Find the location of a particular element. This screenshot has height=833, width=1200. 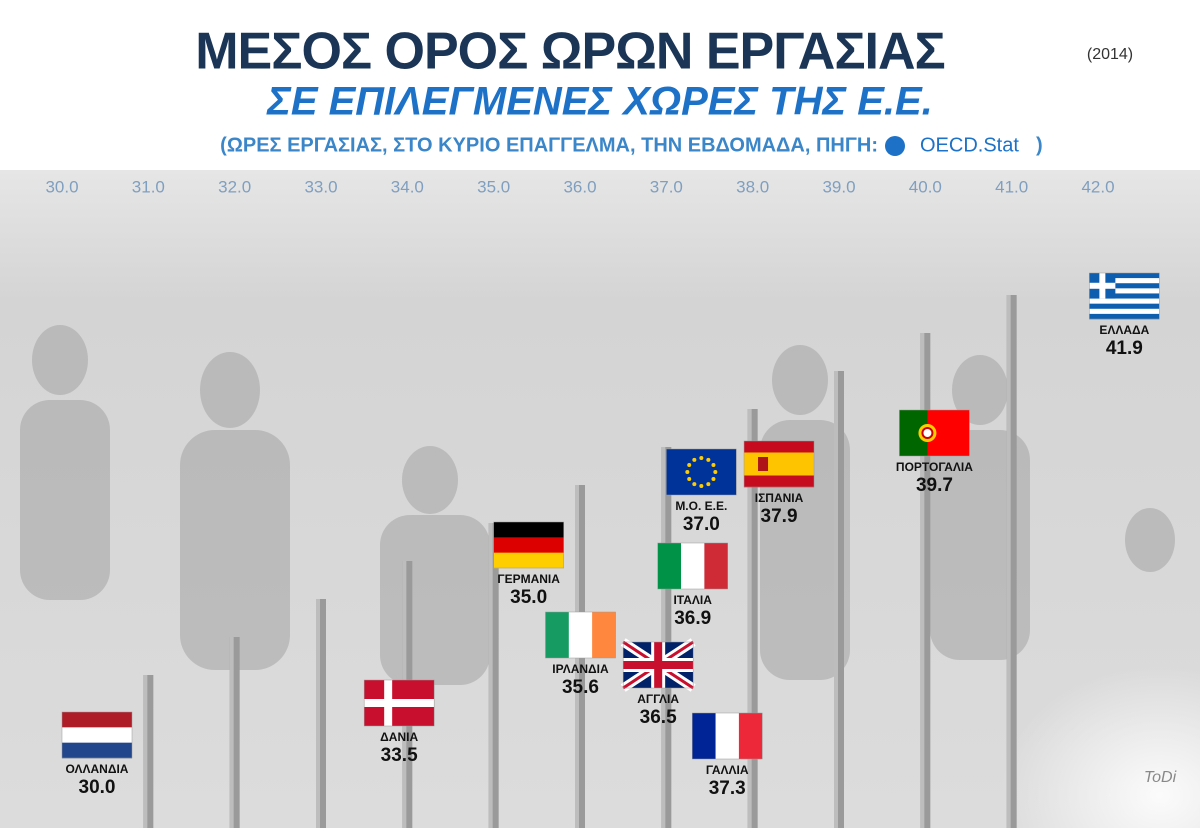

signature: ToDi is located at coordinates (1160, 777).